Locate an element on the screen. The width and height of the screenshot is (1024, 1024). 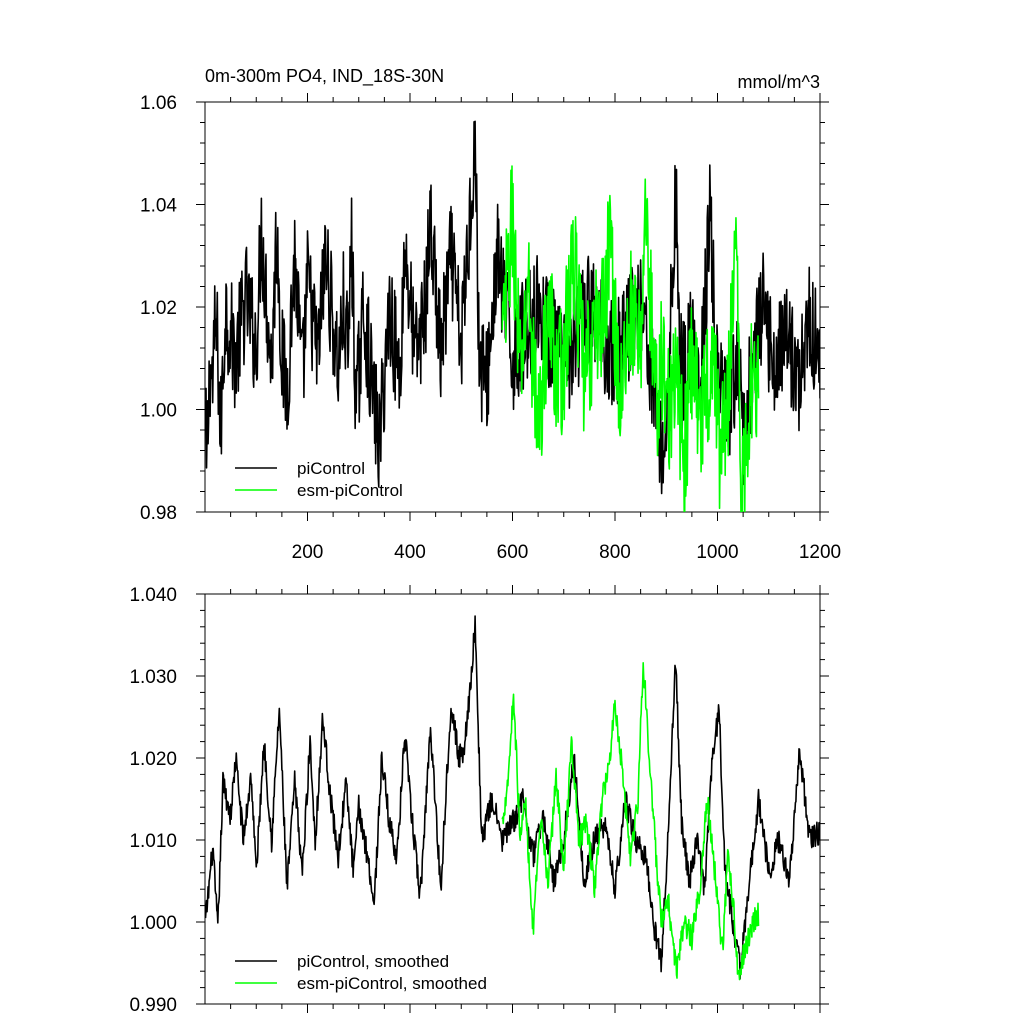
y-tick-label: 0.990 is located at coordinates (153, 1005).